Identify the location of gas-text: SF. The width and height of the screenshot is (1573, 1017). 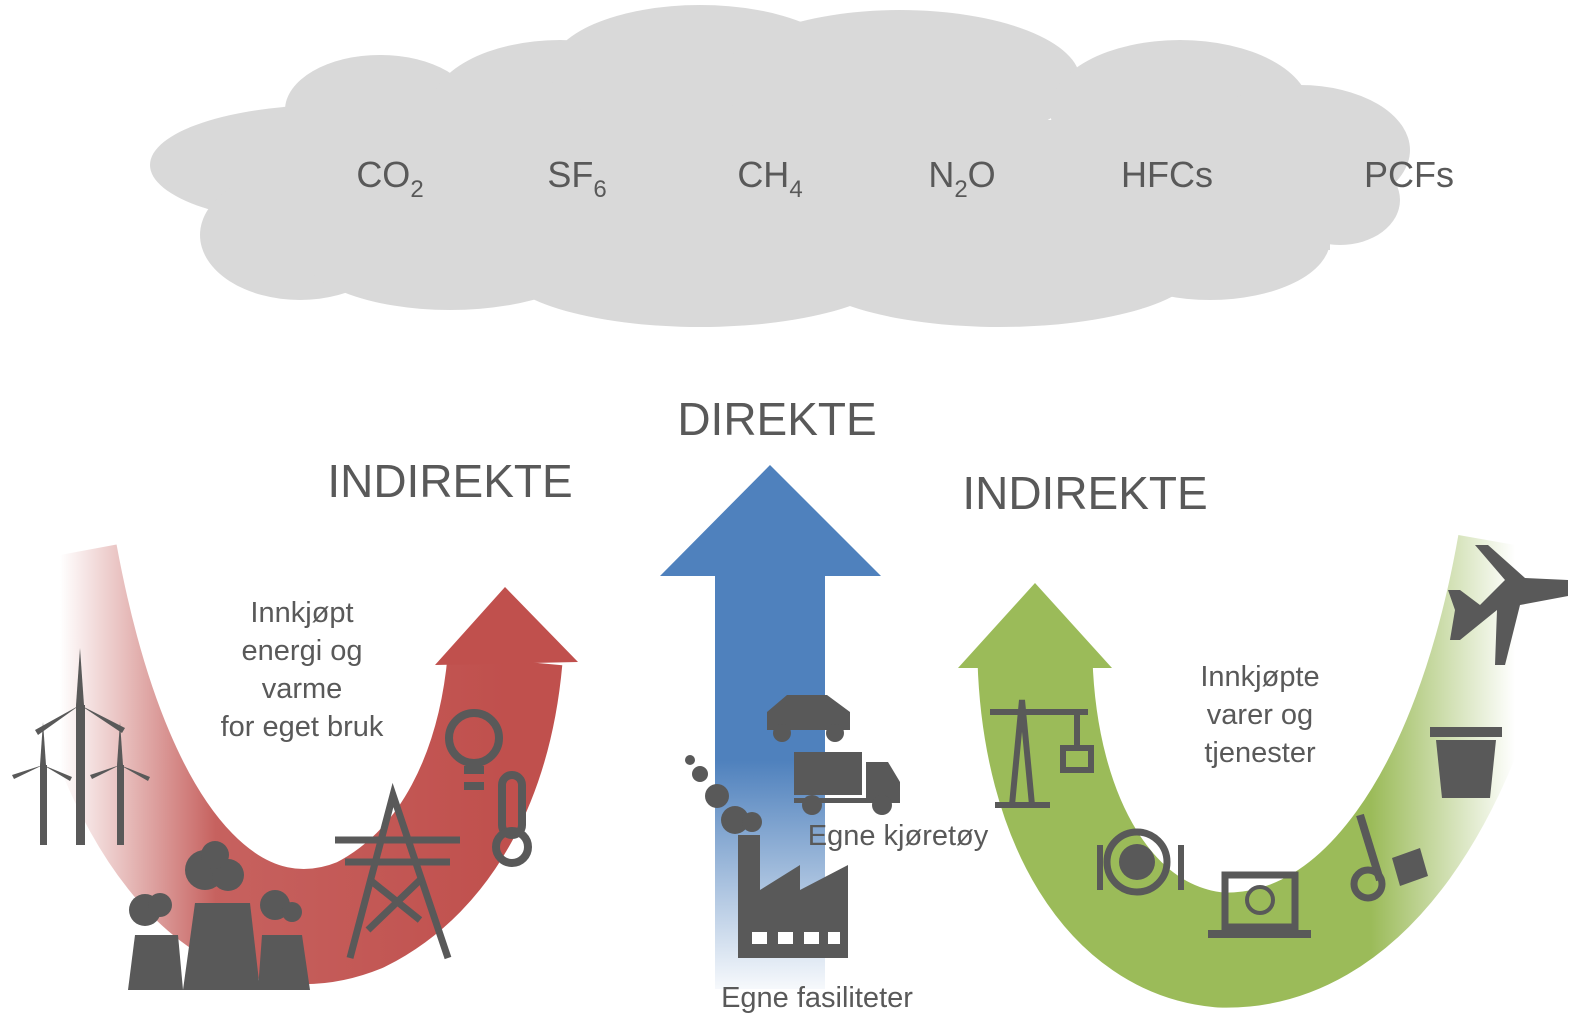
(570, 174).